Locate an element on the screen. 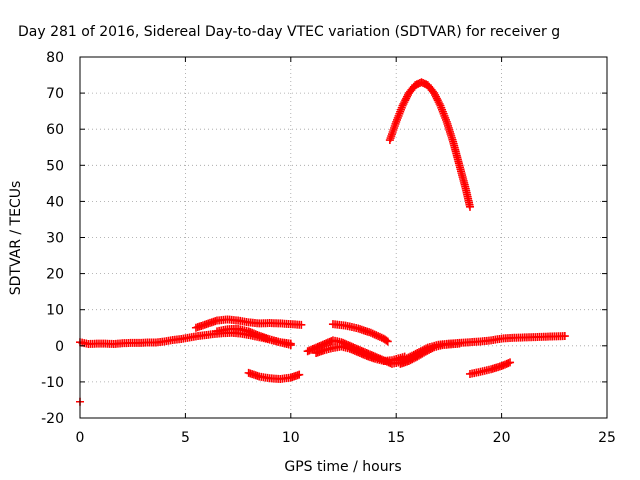  y-tick-label: 20 is located at coordinates (55, 275).